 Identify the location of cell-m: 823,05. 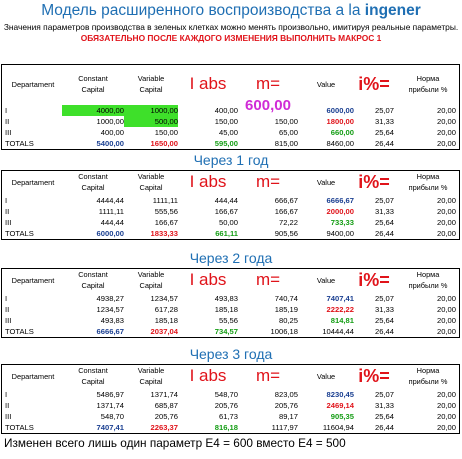
(286, 394).